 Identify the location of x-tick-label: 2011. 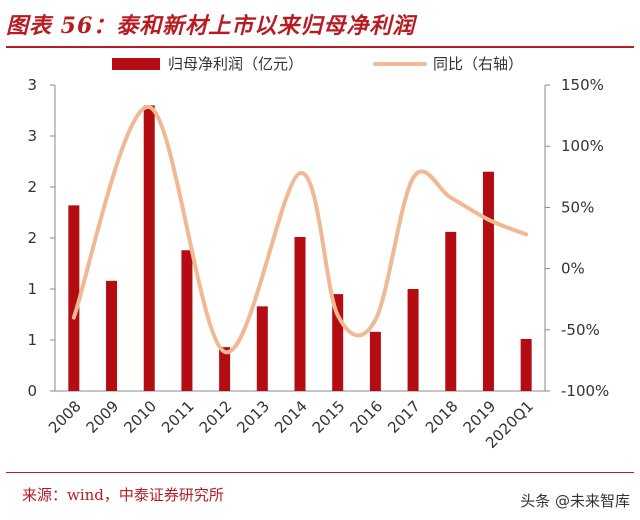
(178, 417).